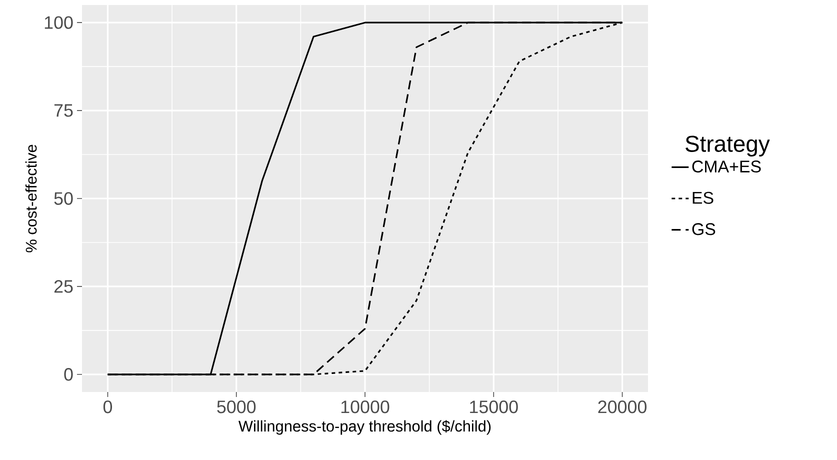 The image size is (837, 460). I want to click on y-axis-title: % cost-effective, so click(31, 198).